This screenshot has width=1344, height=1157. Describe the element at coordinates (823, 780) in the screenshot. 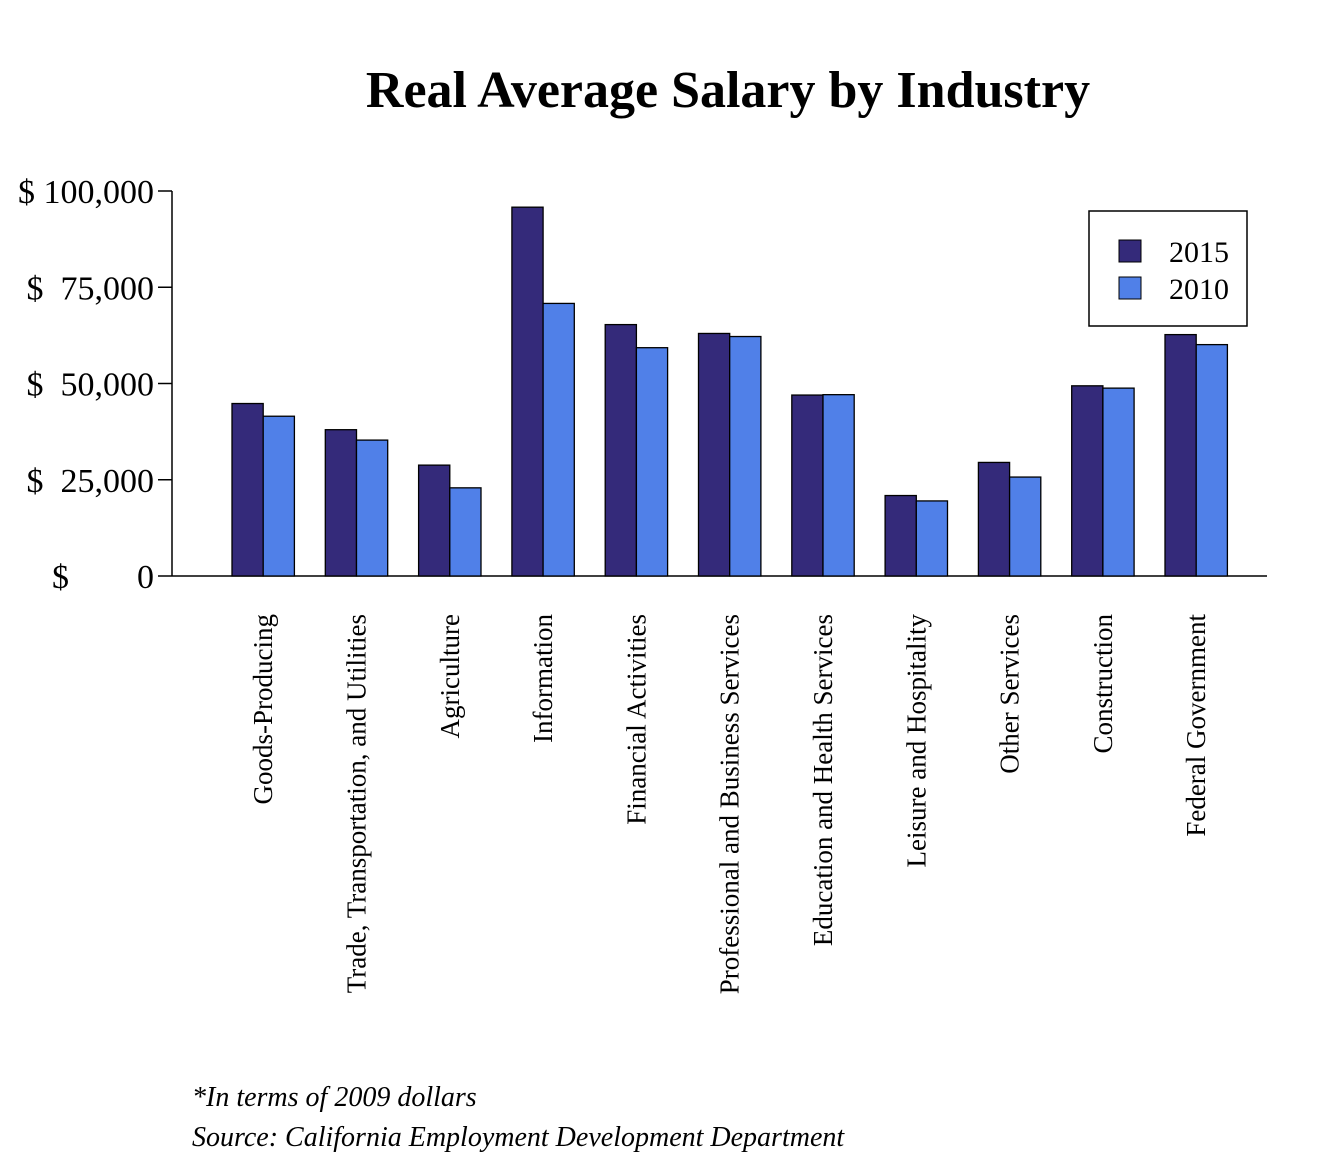

I see `x-category-label: Education and Health Services` at that location.